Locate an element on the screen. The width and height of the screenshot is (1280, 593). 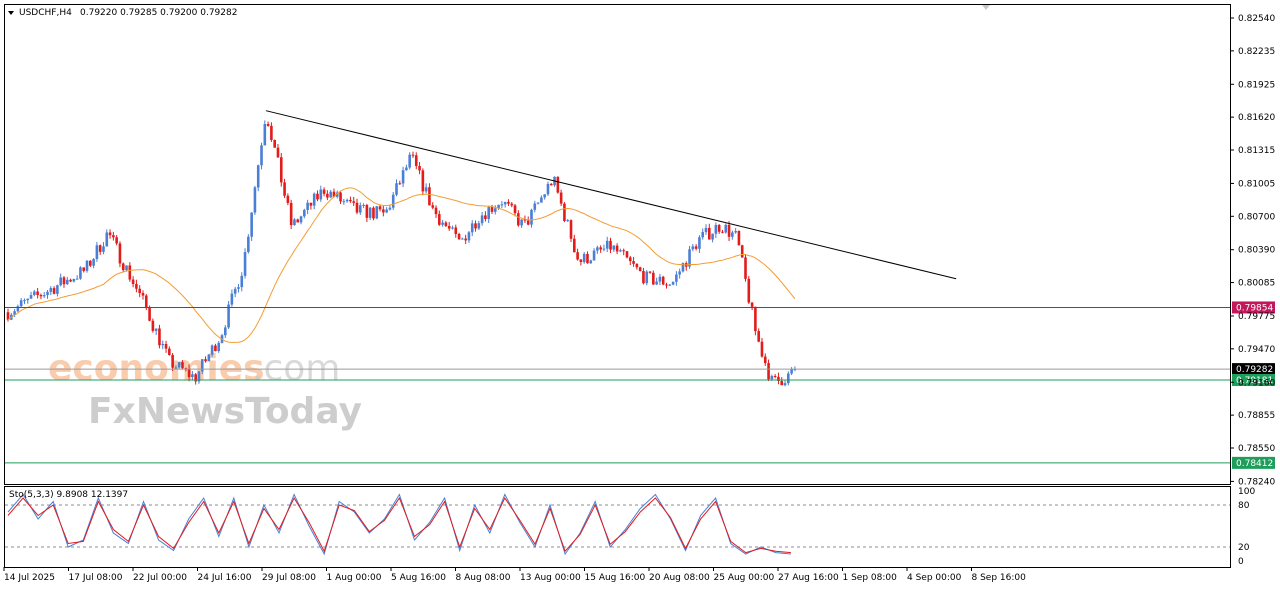
price-level-tag: 0.79282 is located at coordinates (1253, 369).